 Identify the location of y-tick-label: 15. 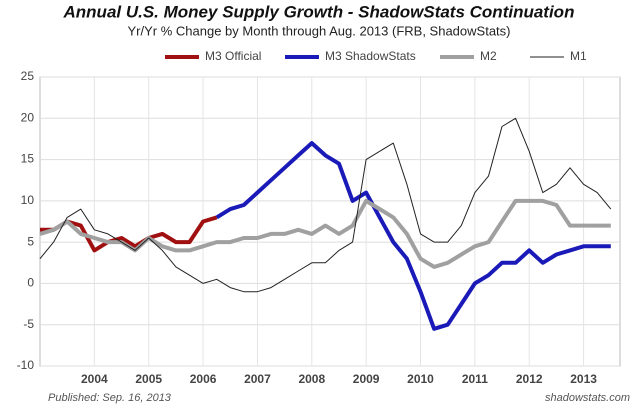
(28, 159).